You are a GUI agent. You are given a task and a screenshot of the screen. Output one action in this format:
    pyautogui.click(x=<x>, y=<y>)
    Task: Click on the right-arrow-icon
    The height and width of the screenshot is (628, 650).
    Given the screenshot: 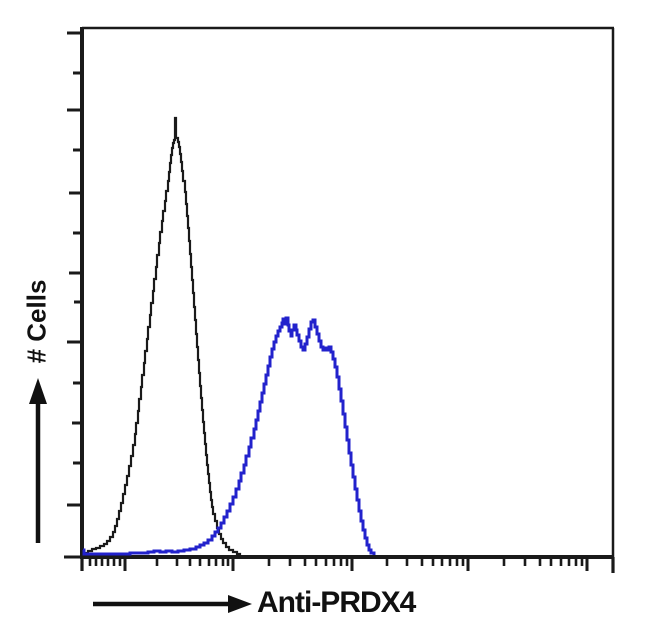 What is the action you would take?
    pyautogui.click(x=172, y=604)
    